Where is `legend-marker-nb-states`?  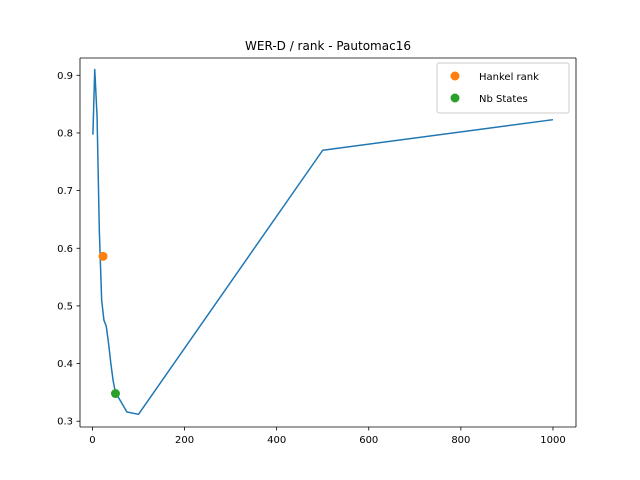 legend-marker-nb-states is located at coordinates (455, 98).